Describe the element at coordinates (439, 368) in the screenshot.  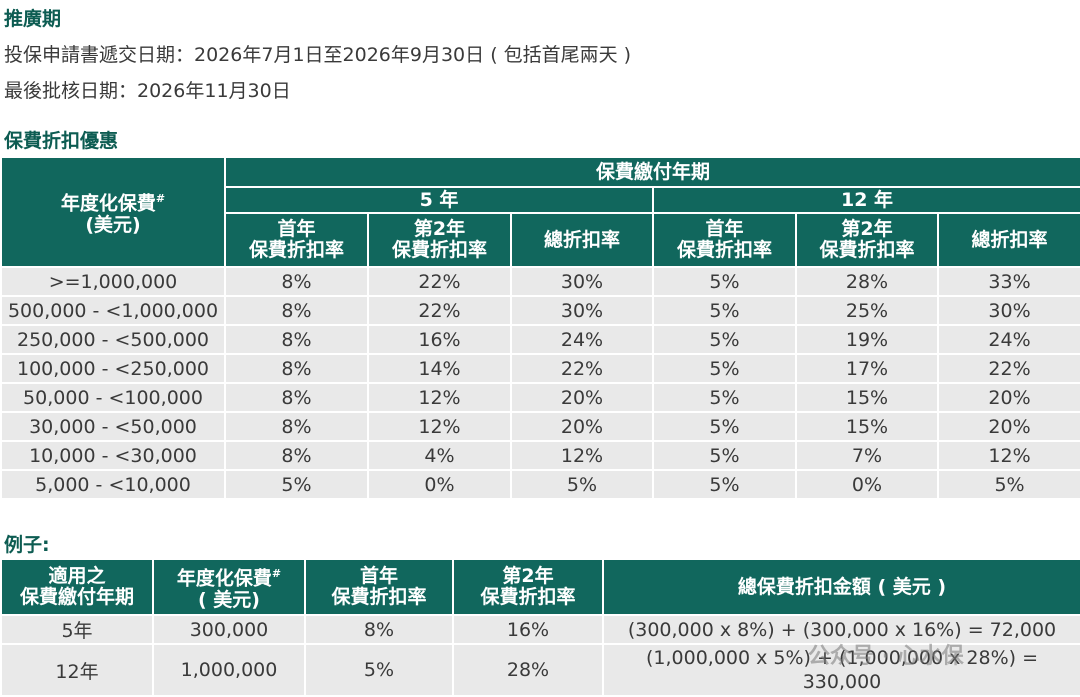
I see `y5-second-rate: 14%` at that location.